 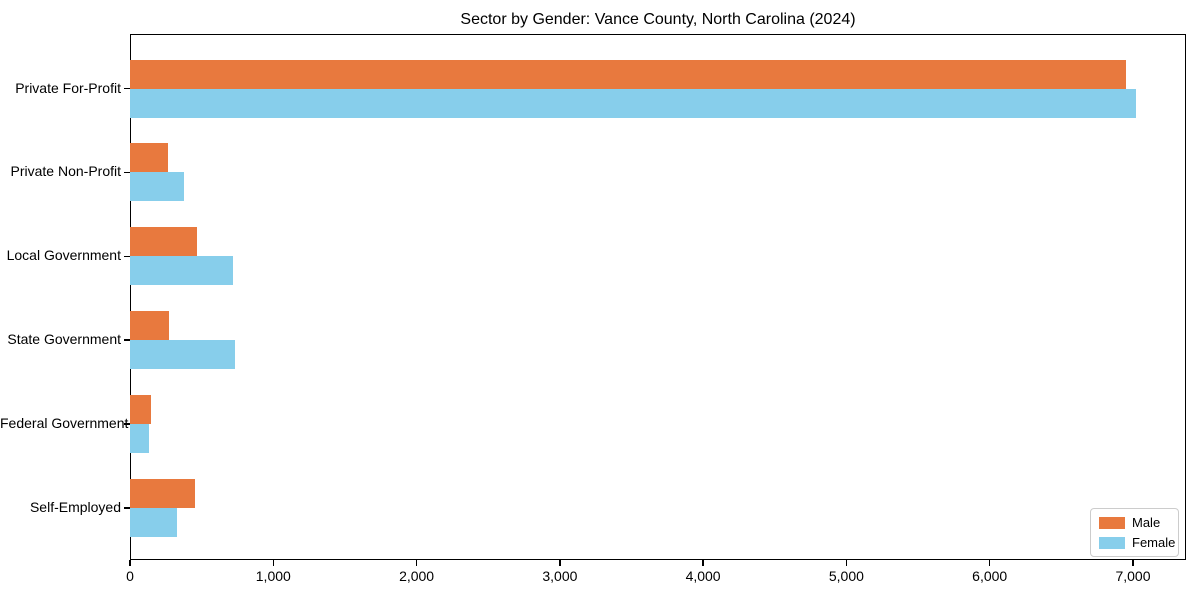 I want to click on bar-female-self-employed, so click(x=153, y=522).